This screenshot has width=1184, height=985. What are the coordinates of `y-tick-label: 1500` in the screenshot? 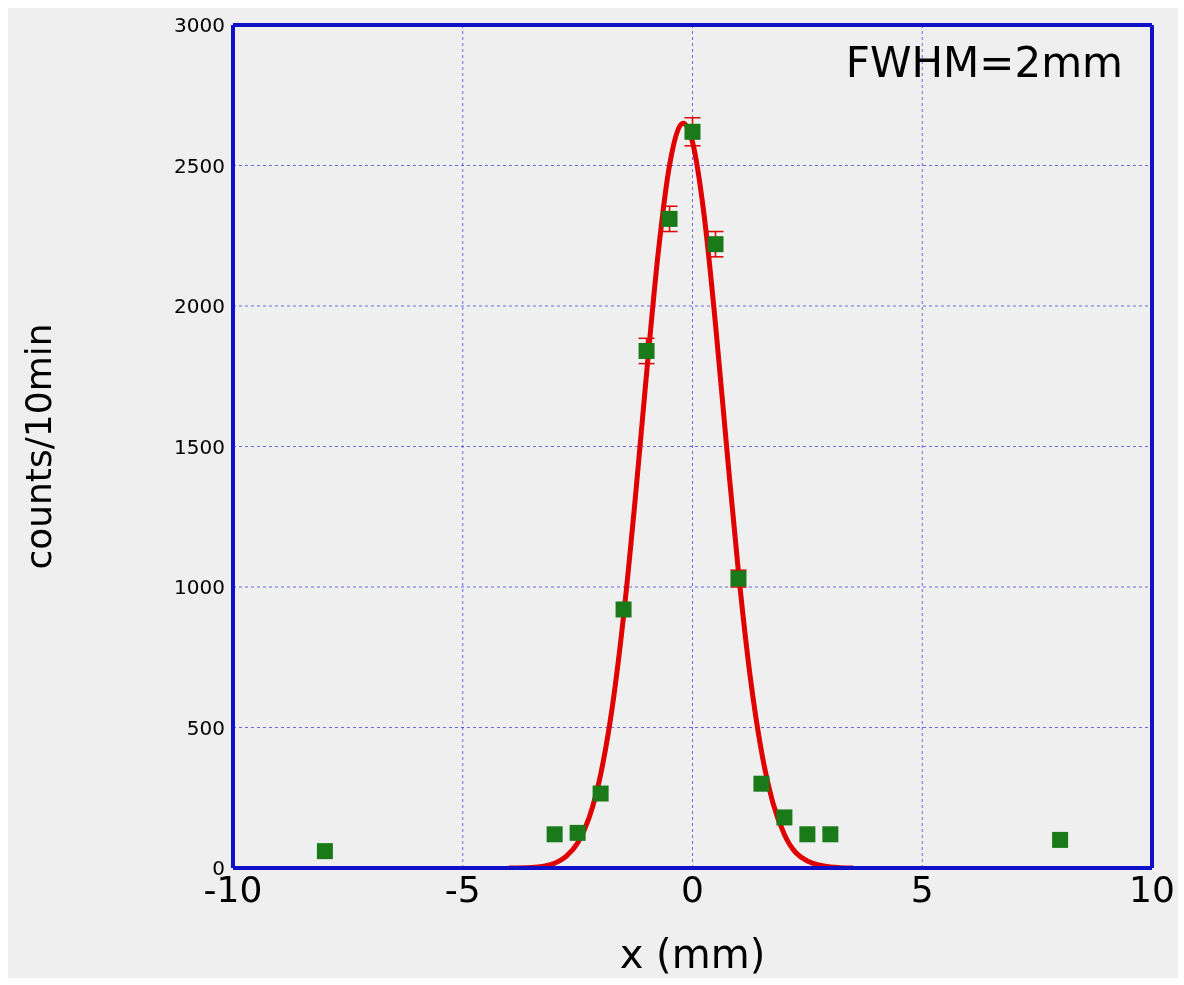 It's located at (199, 446).